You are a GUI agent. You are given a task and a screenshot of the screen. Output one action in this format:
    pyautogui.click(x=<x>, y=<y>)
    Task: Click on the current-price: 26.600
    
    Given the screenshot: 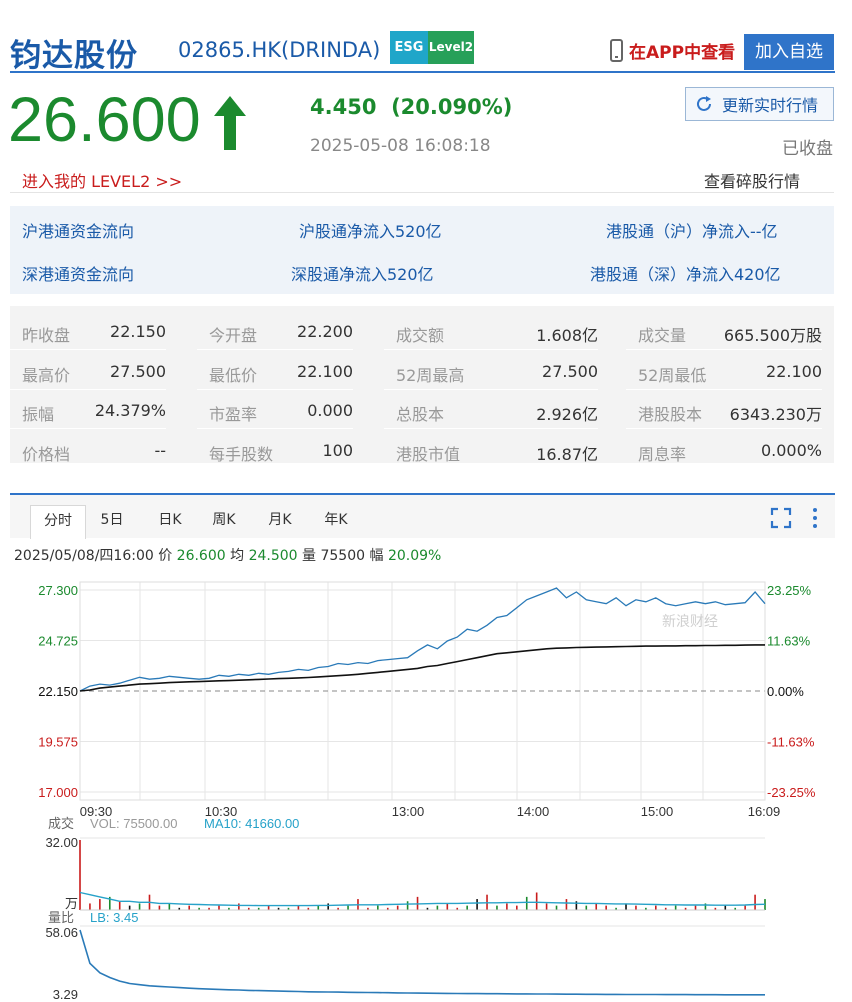 What is the action you would take?
    pyautogui.click(x=104, y=120)
    